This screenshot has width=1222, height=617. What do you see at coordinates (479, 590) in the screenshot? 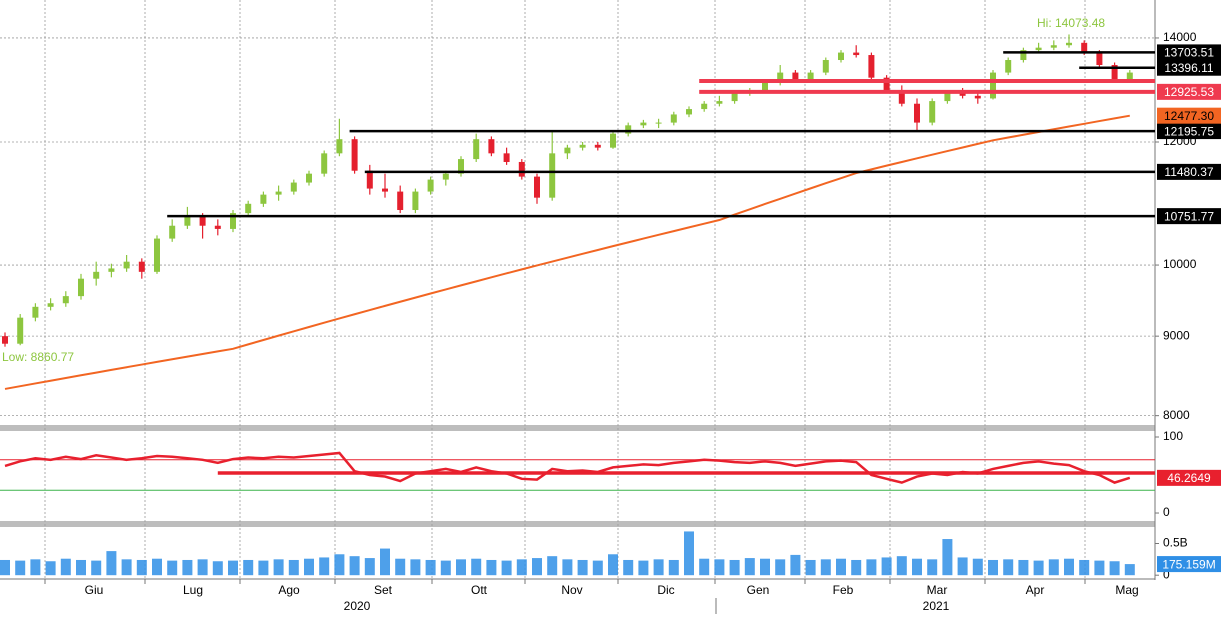
I see `x-tick-label: Ott` at bounding box center [479, 590].